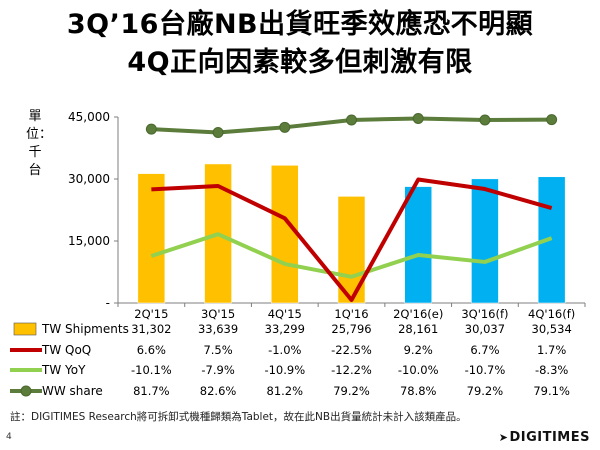 This screenshot has height=450, width=600. Describe the element at coordinates (284, 370) in the screenshot. I see `data-table-cell: -10.9%` at that location.